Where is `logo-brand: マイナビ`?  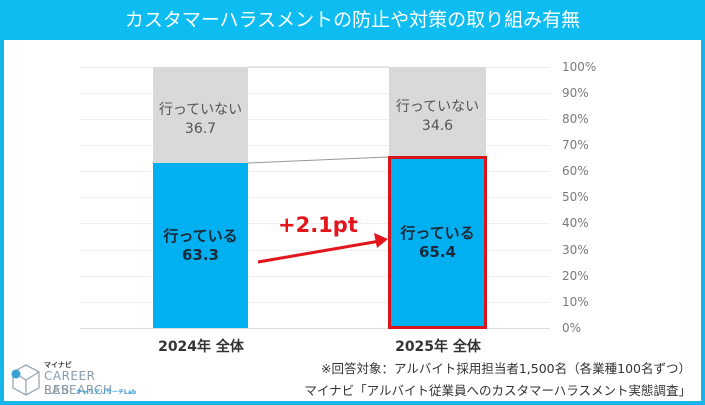
logo-brand: マイナビ is located at coordinates (58, 365).